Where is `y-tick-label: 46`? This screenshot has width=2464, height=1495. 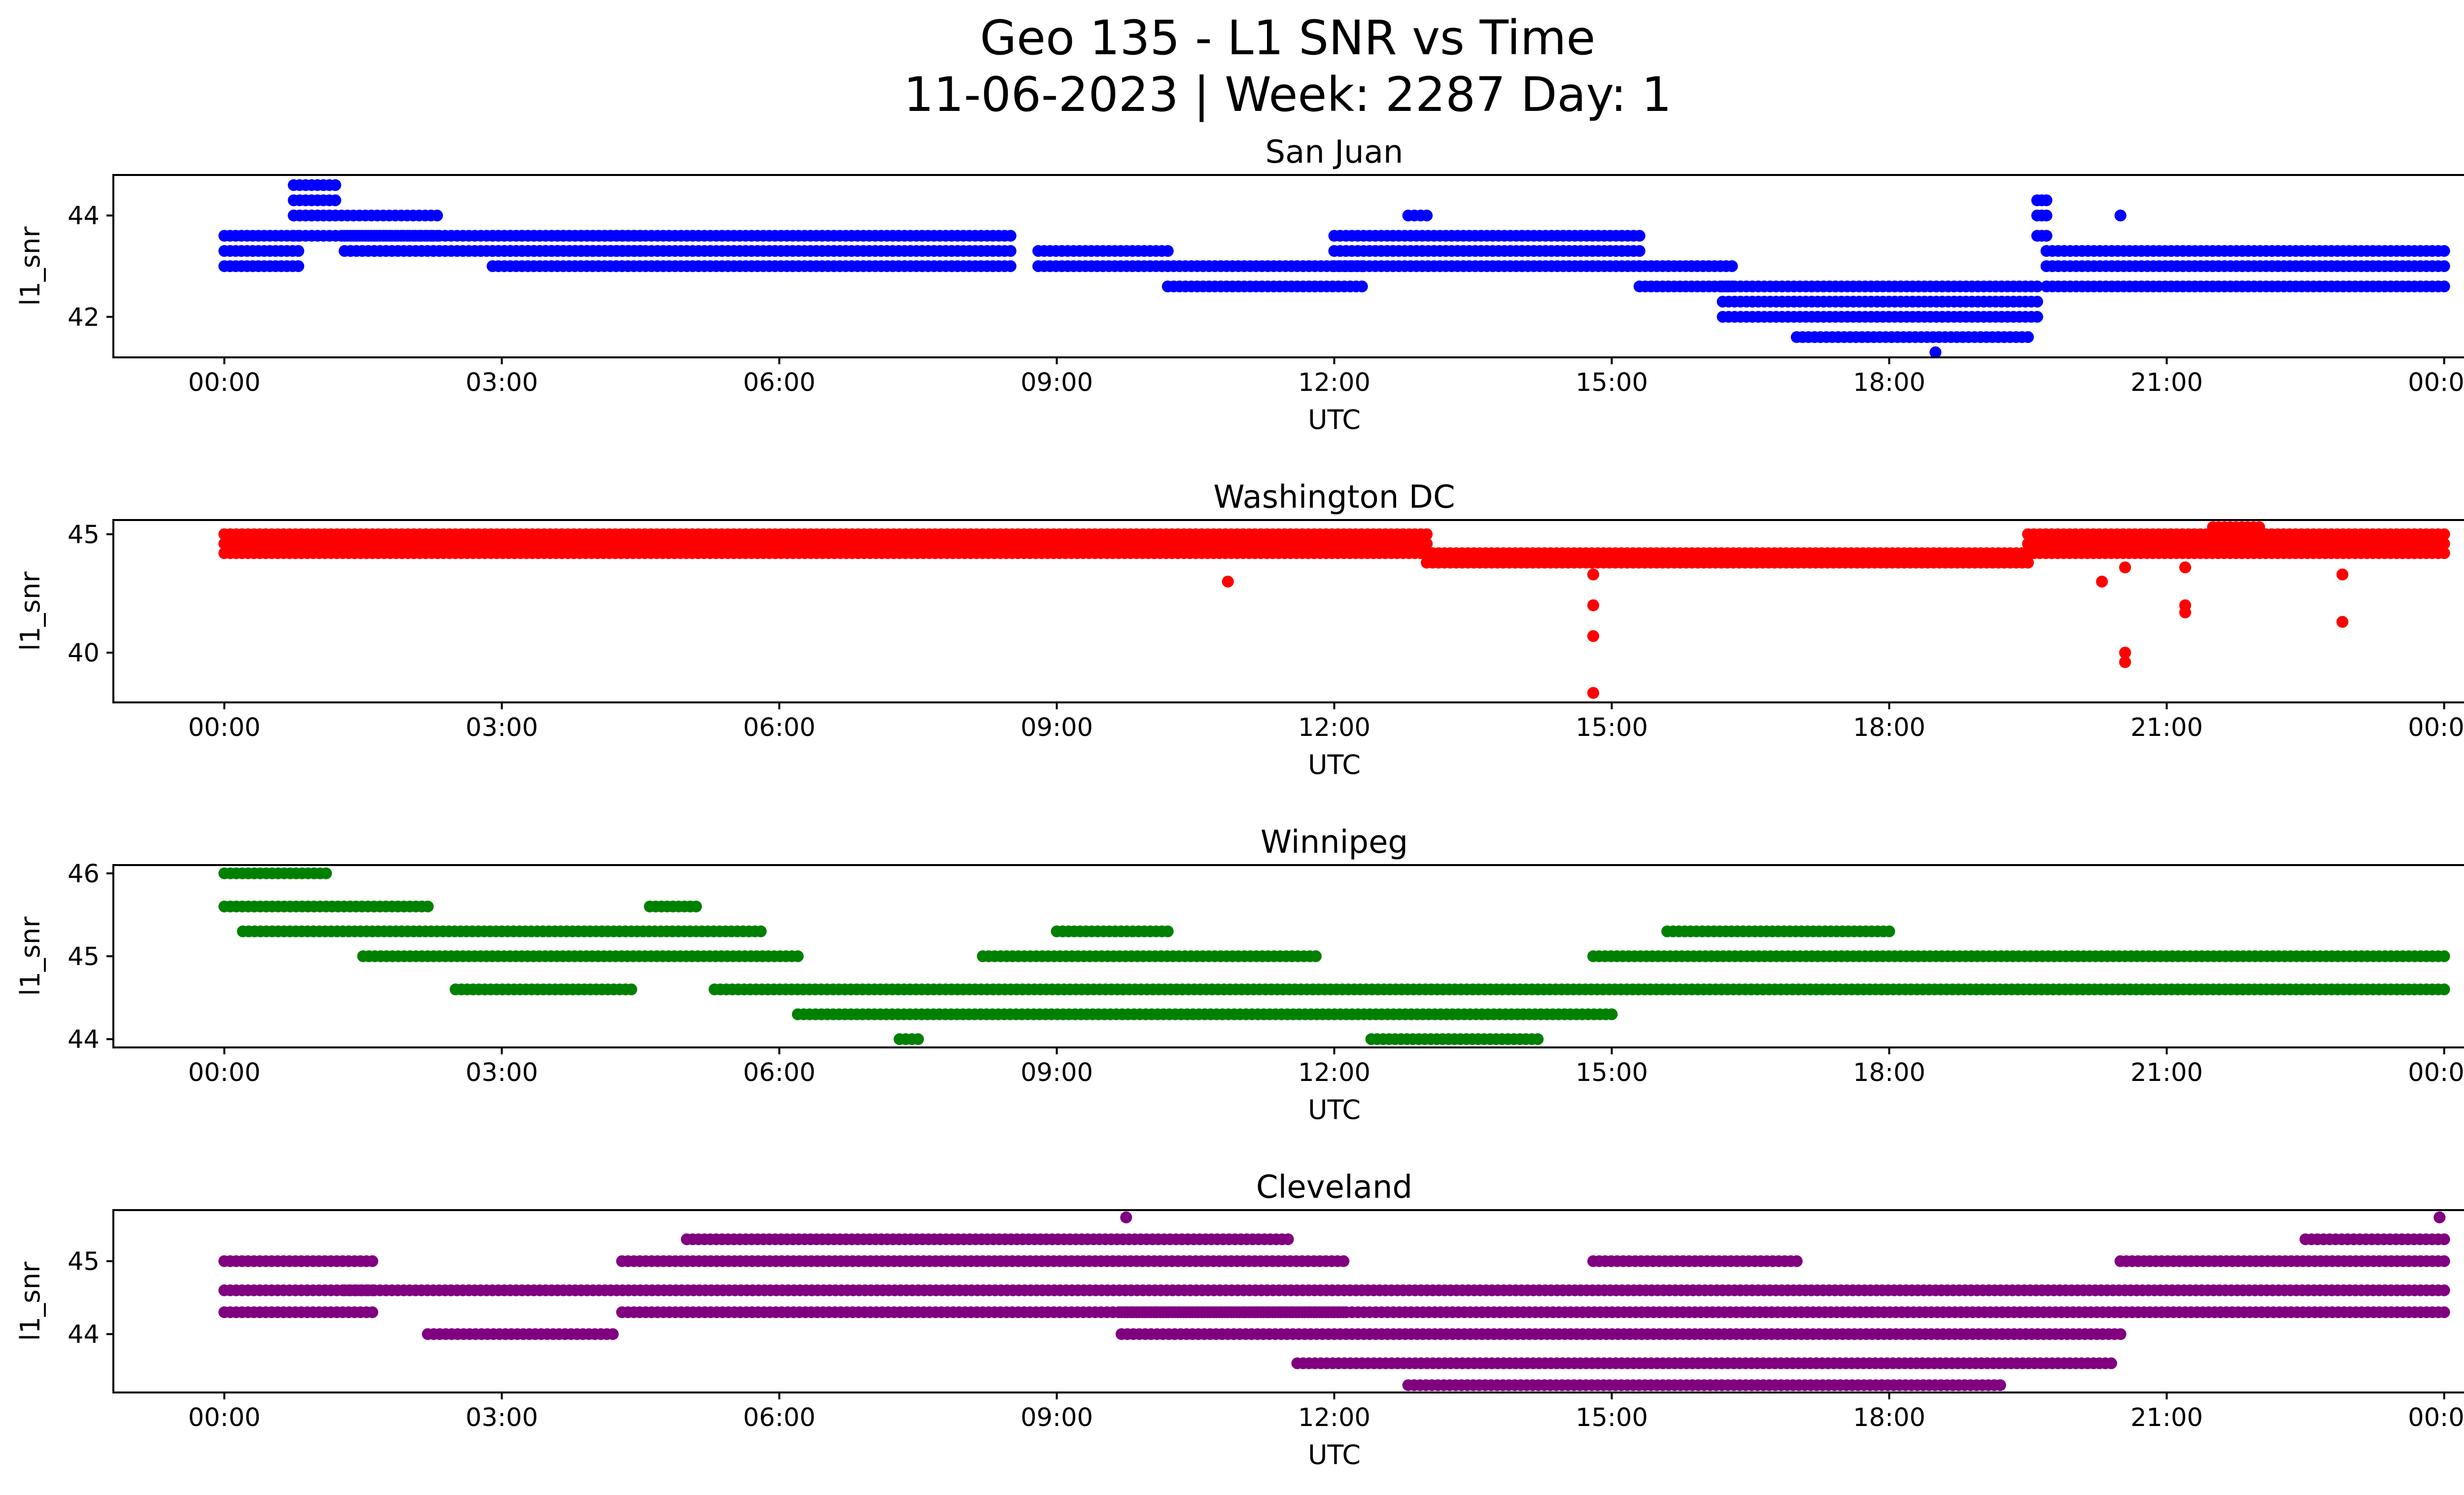 y-tick-label: 46 is located at coordinates (84, 874).